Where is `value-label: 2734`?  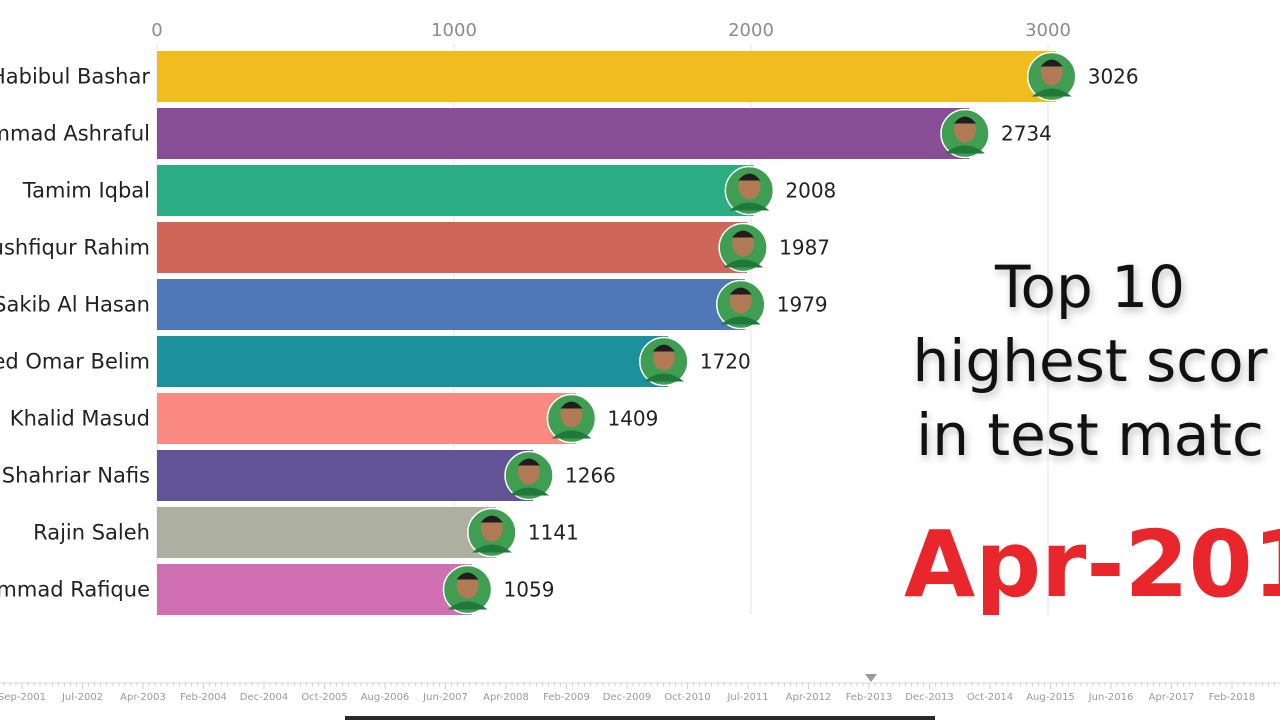
value-label: 2734 is located at coordinates (1026, 134).